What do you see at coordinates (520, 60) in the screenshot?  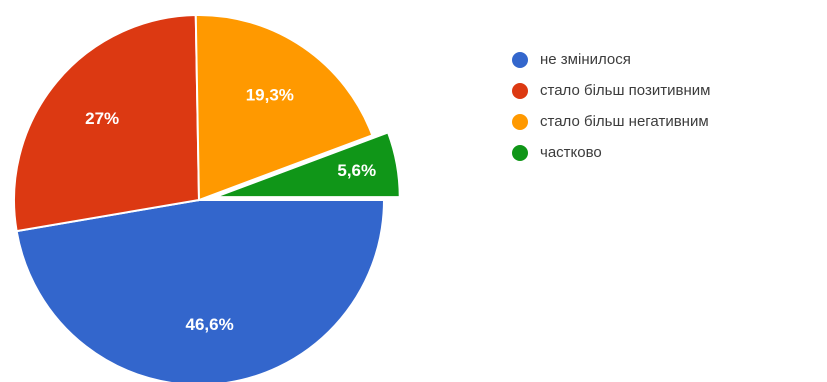 I see `legend-marker-not-changed` at bounding box center [520, 60].